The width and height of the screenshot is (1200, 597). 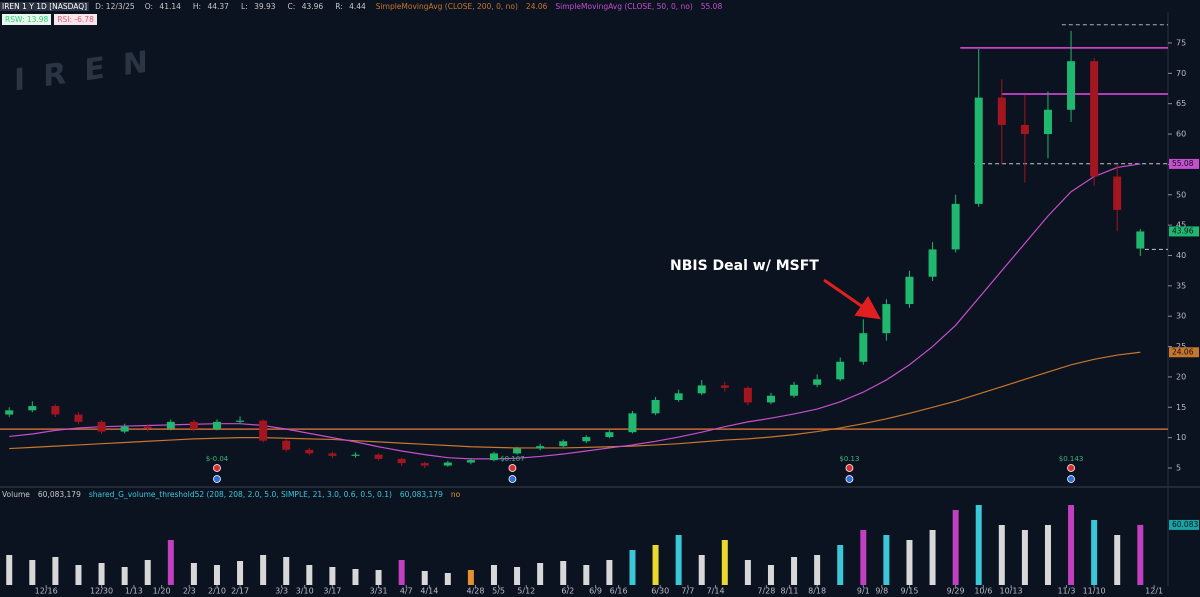 What do you see at coordinates (197, 6) in the screenshot?
I see `high-prefix: H:` at bounding box center [197, 6].